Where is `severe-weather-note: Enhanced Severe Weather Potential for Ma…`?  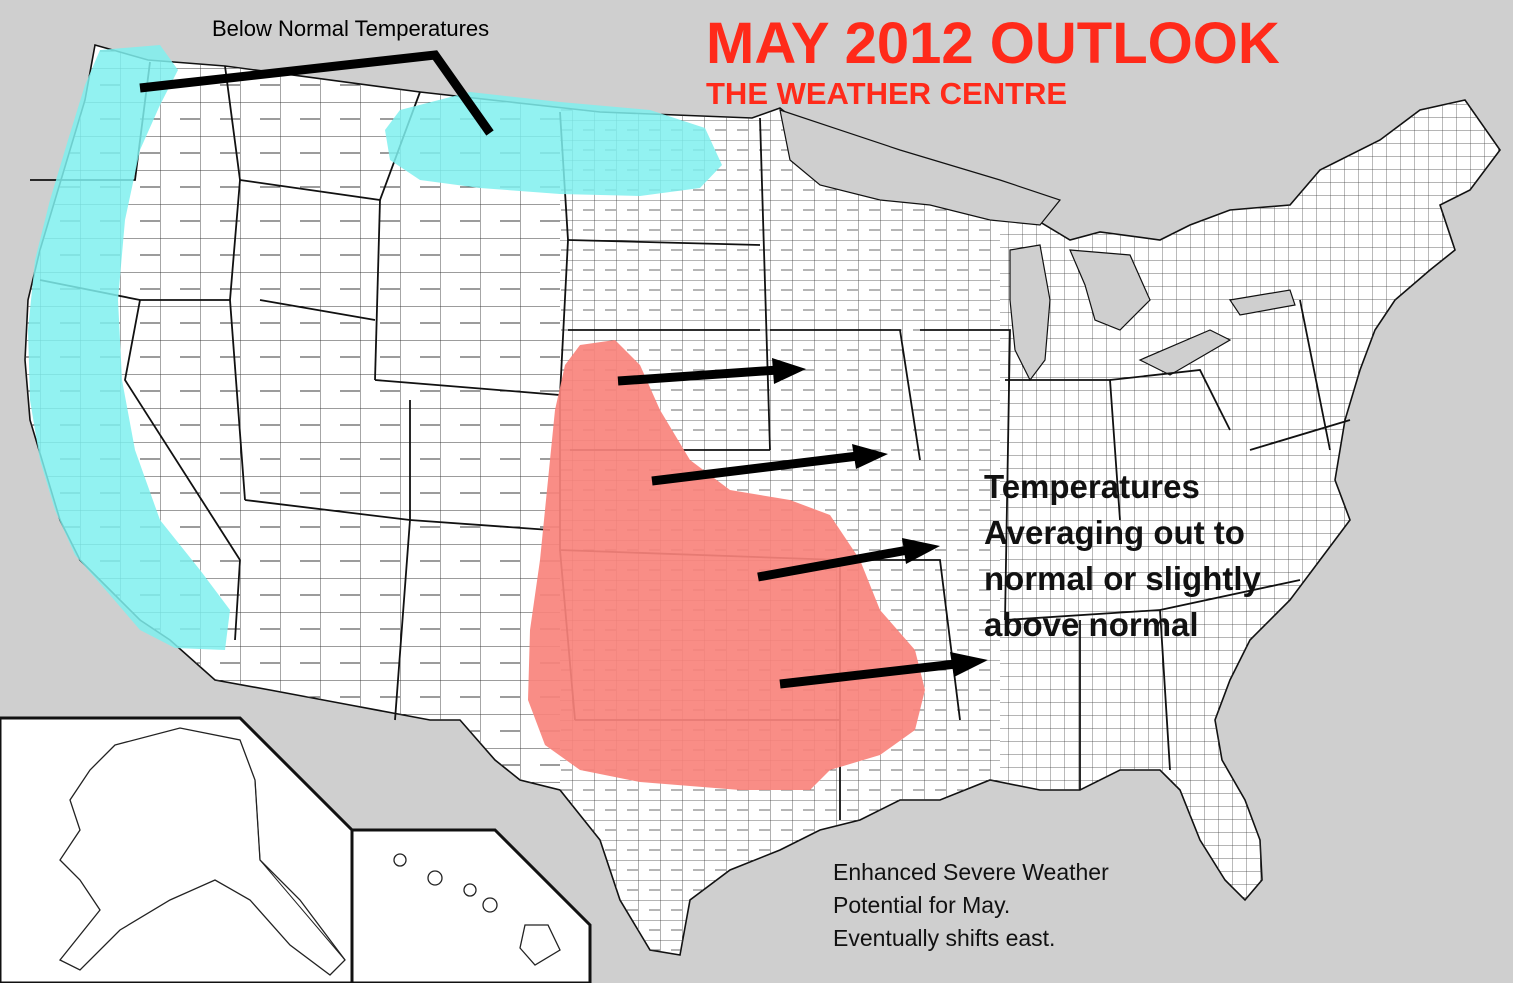 severe-weather-note: Enhanced Severe Weather Potential for Ma… is located at coordinates (971, 905).